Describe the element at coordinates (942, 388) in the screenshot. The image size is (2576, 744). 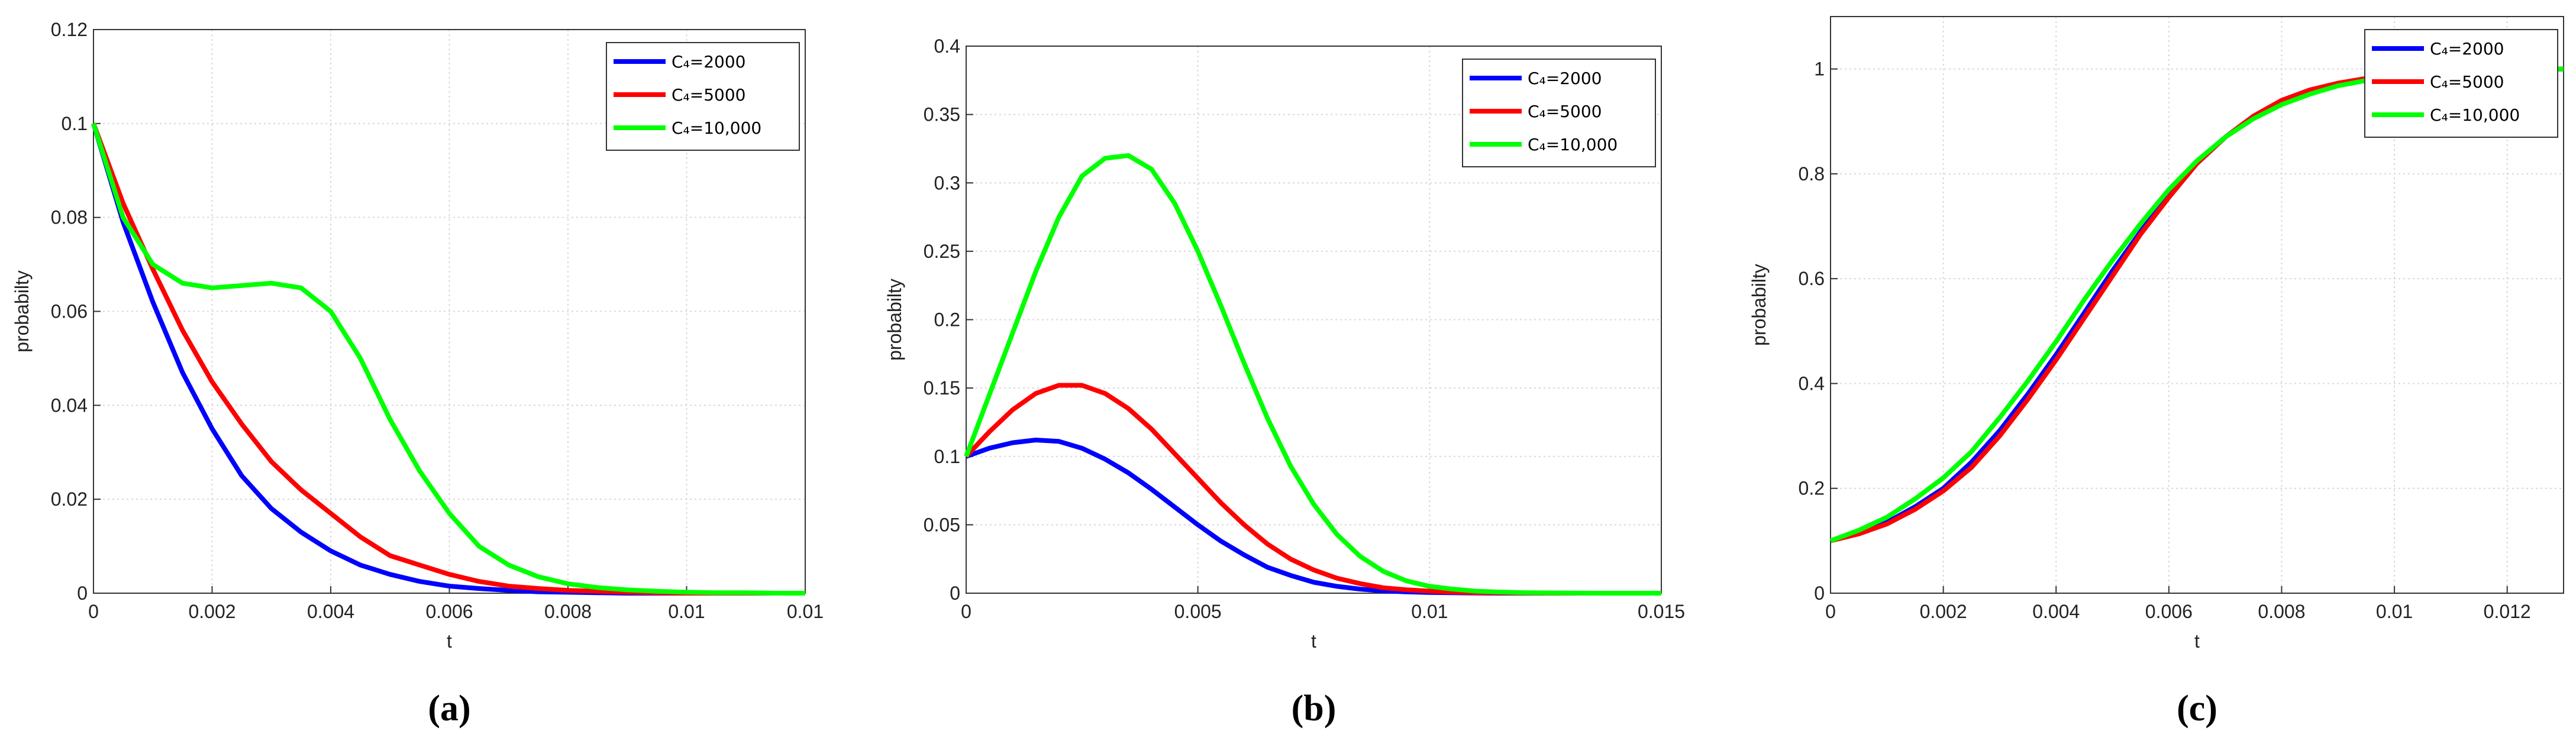
I see `y-tick-label: 0.15` at that location.